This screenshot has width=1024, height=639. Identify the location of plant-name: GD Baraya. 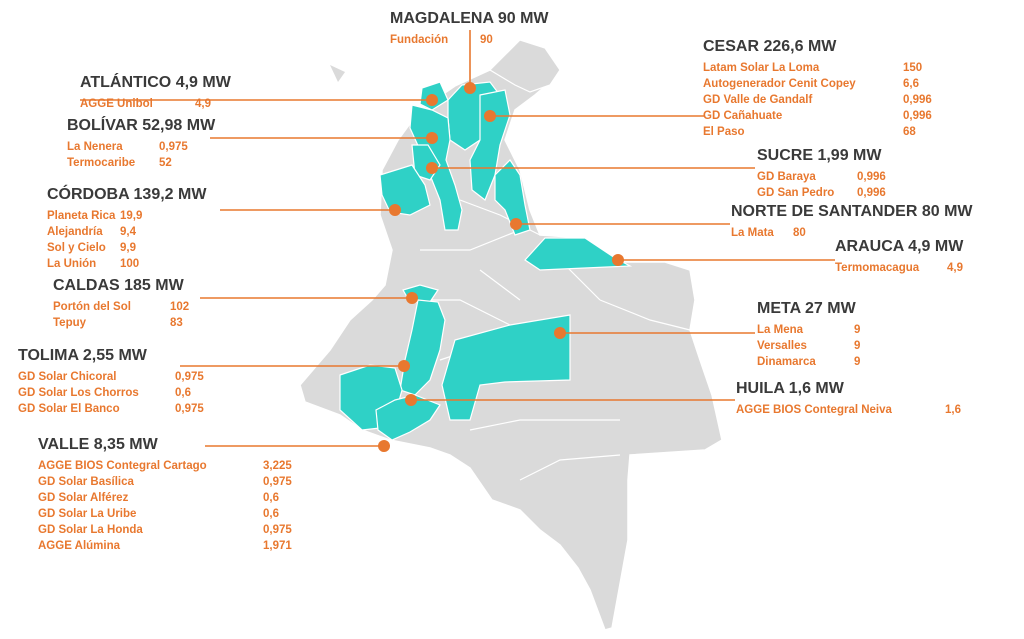
(786, 177).